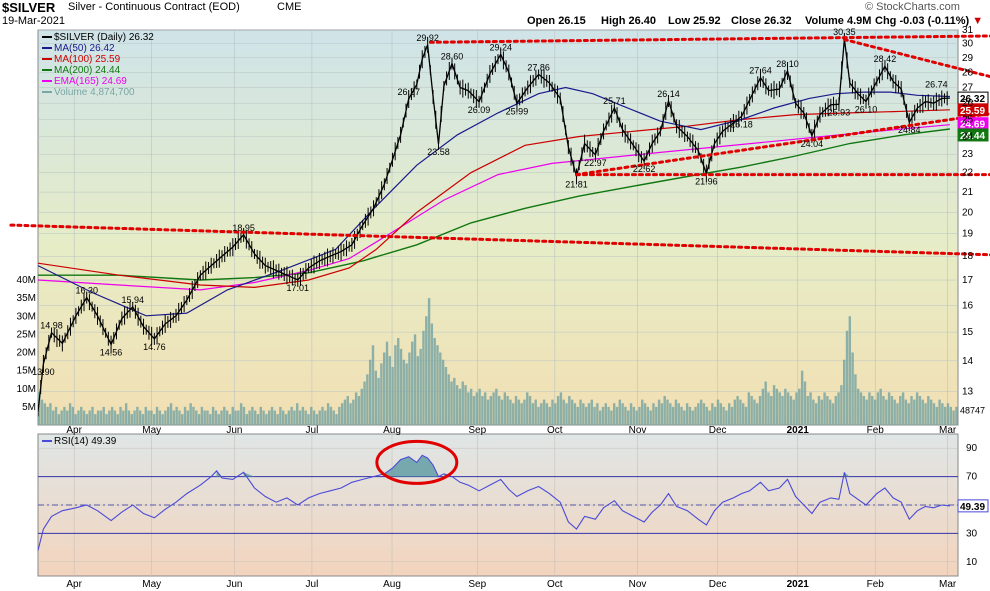  What do you see at coordinates (972, 533) in the screenshot?
I see `rsi-tick-label: 30` at bounding box center [972, 533].